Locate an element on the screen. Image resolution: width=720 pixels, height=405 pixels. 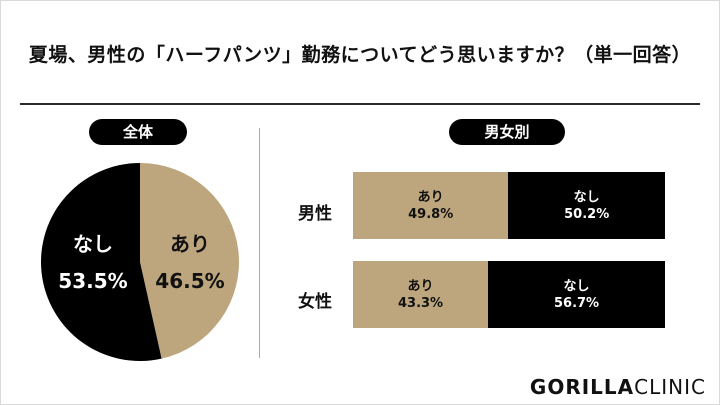
pie-label-no-name: なし is located at coordinates (93, 244).